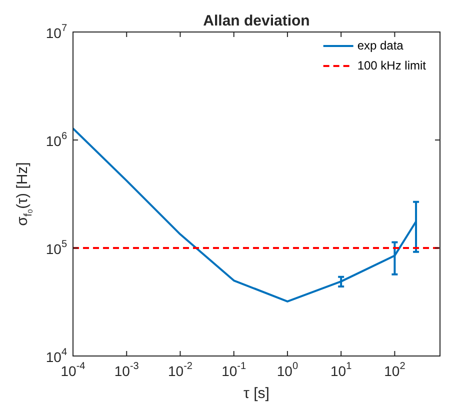 Image resolution: width=451 pixels, height=416 pixels. I want to click on y-axis-title: σf₀(τ) [Hz], so click(24, 194).